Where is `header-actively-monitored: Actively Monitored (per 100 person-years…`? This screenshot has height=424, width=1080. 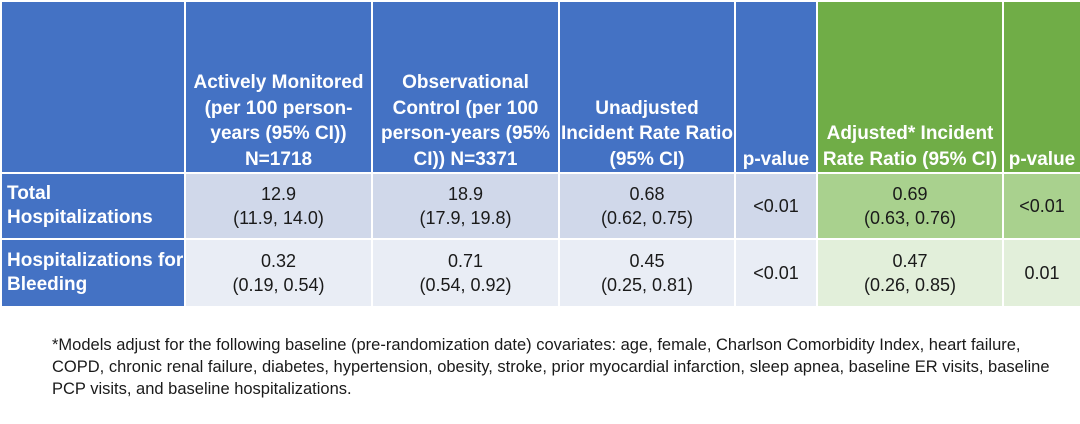
header-actively-monitored: Actively Monitored (per 100 person-years… is located at coordinates (278, 87).